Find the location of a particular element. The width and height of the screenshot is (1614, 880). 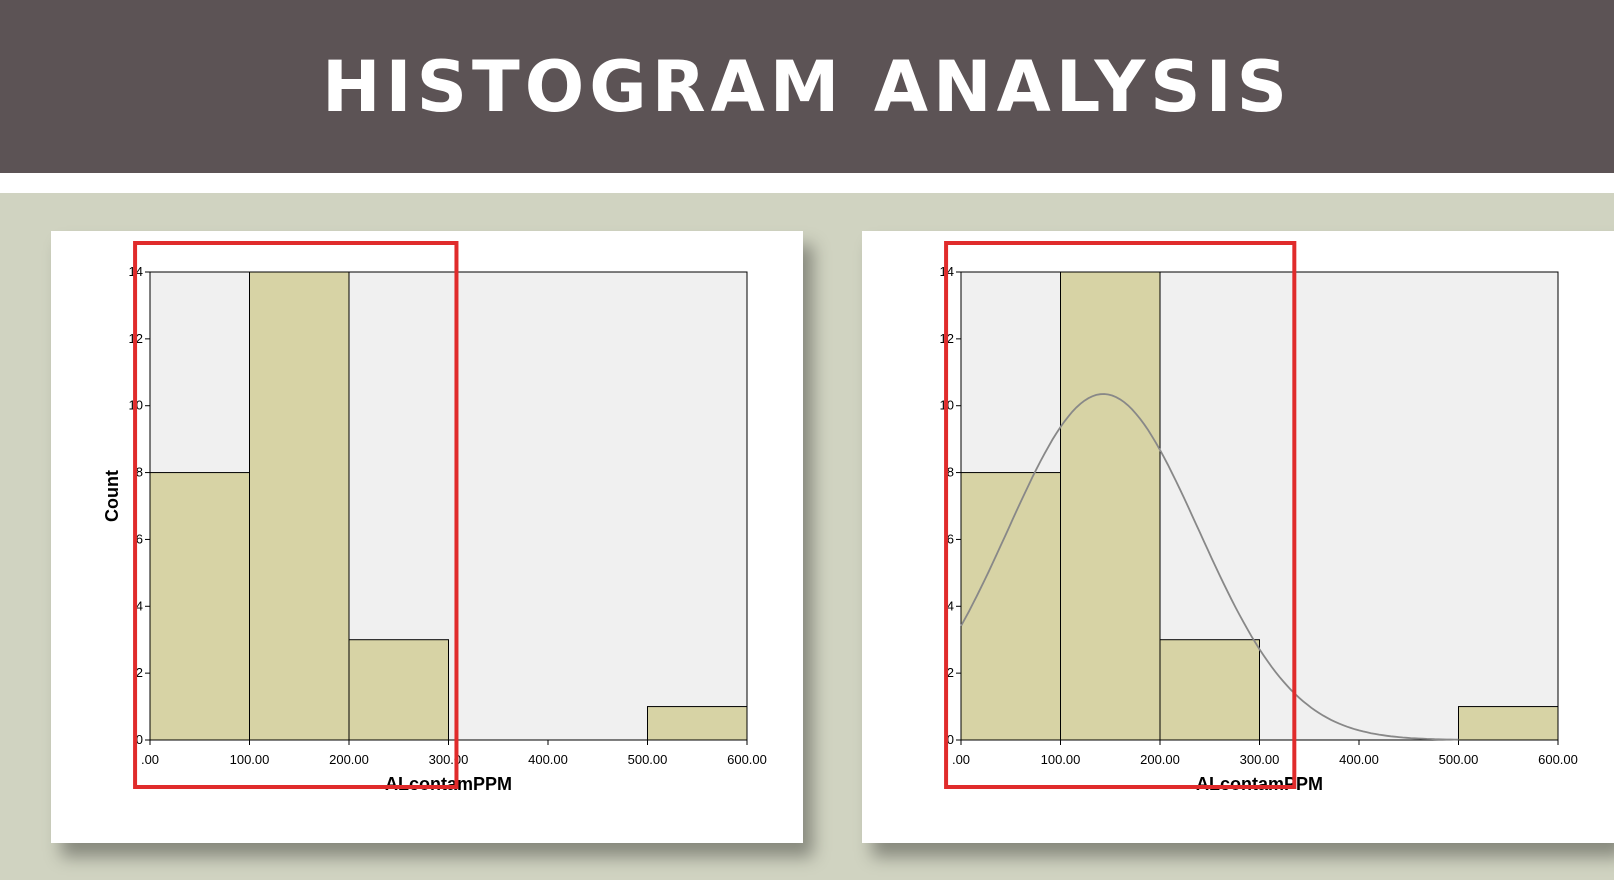

slide-title: HISTOGRAM ANALYSIS is located at coordinates (807, 86).